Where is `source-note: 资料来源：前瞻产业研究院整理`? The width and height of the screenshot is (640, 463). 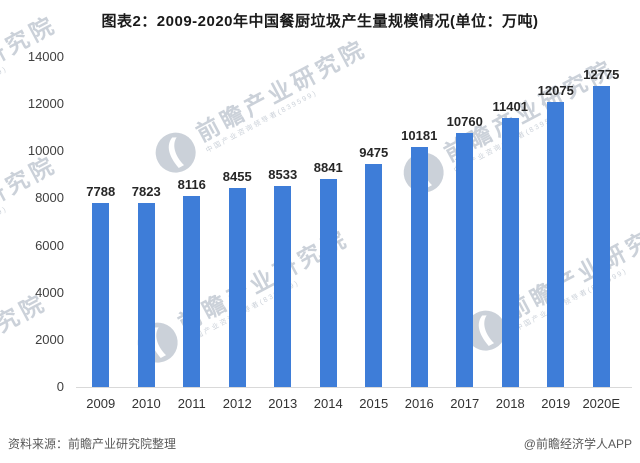 source-note: 资料来源：前瞻产业研究院整理 is located at coordinates (92, 444).